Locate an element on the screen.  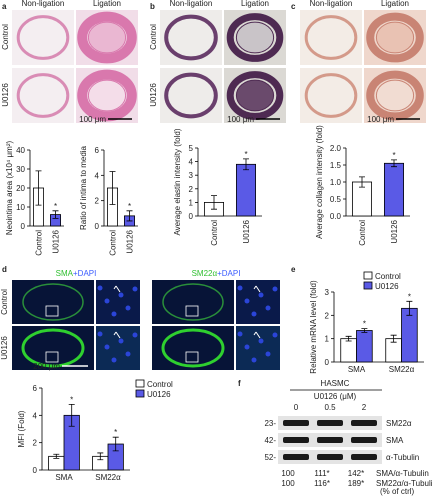
legend-label: U0126 is located at coordinates (159, 394).